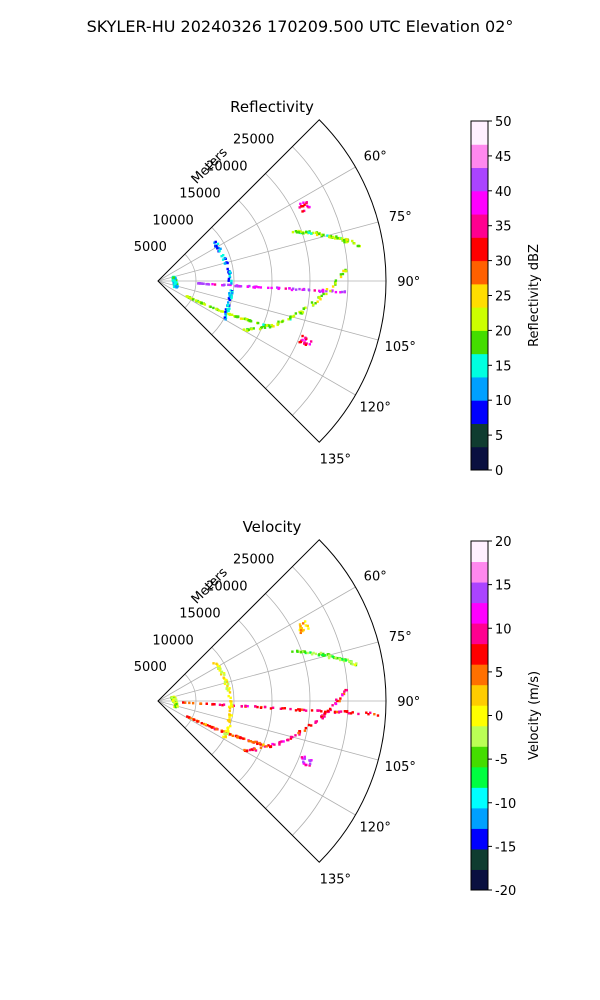  I want to click on reflectivity-title: Reflectivity, so click(272, 107).